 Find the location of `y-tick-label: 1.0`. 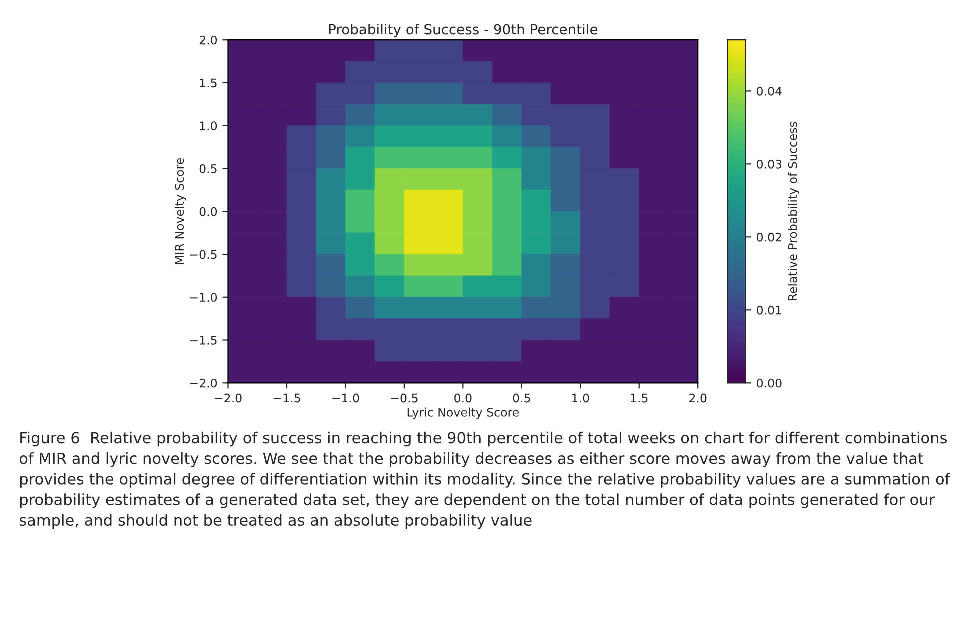

y-tick-label: 1.0 is located at coordinates (209, 126).